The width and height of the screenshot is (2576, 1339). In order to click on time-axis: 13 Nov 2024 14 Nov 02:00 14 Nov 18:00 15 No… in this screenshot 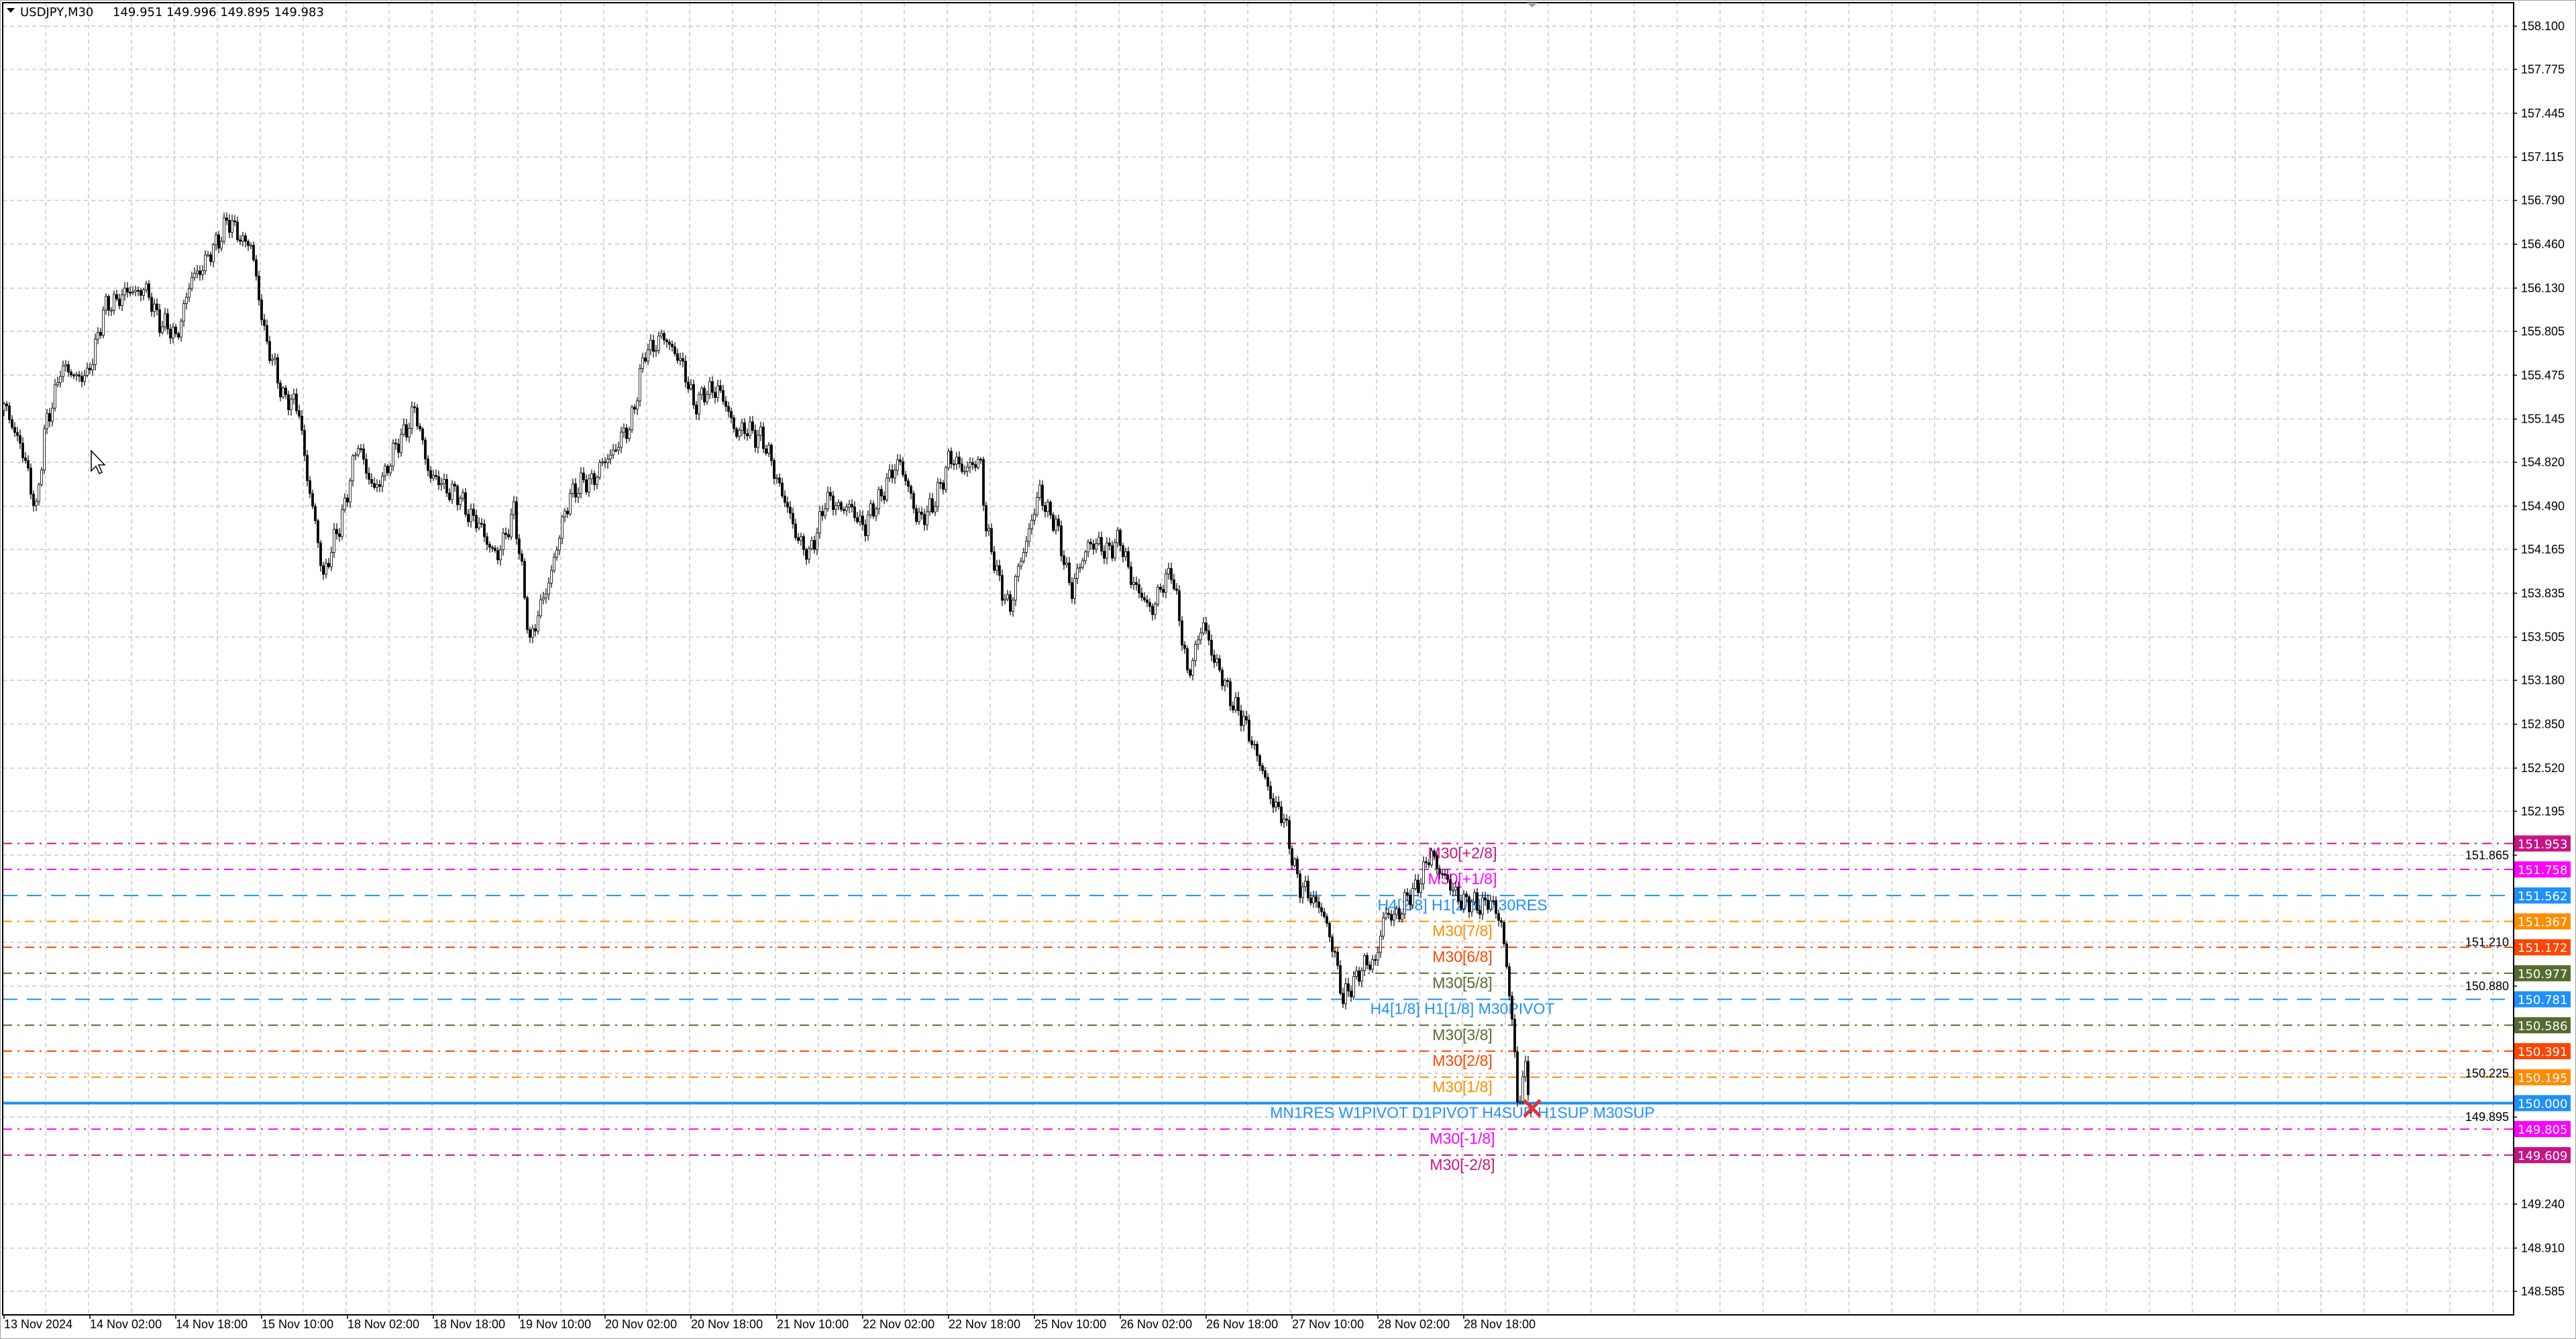, I will do `click(769, 1323)`.